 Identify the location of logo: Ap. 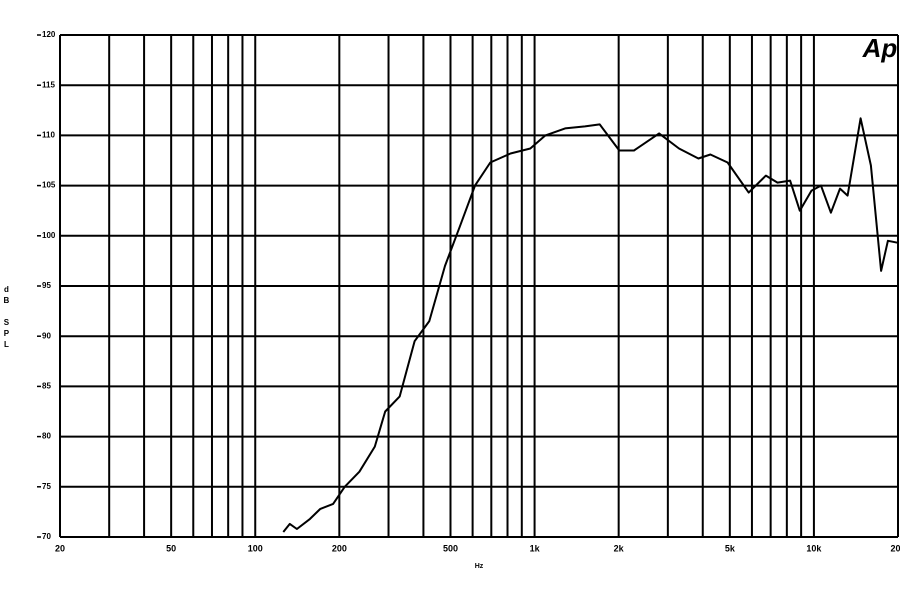
(880, 48).